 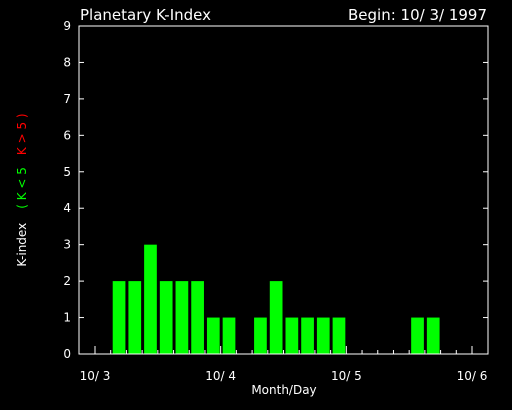 What do you see at coordinates (67, 318) in the screenshot?
I see `y-tick-label: 1` at bounding box center [67, 318].